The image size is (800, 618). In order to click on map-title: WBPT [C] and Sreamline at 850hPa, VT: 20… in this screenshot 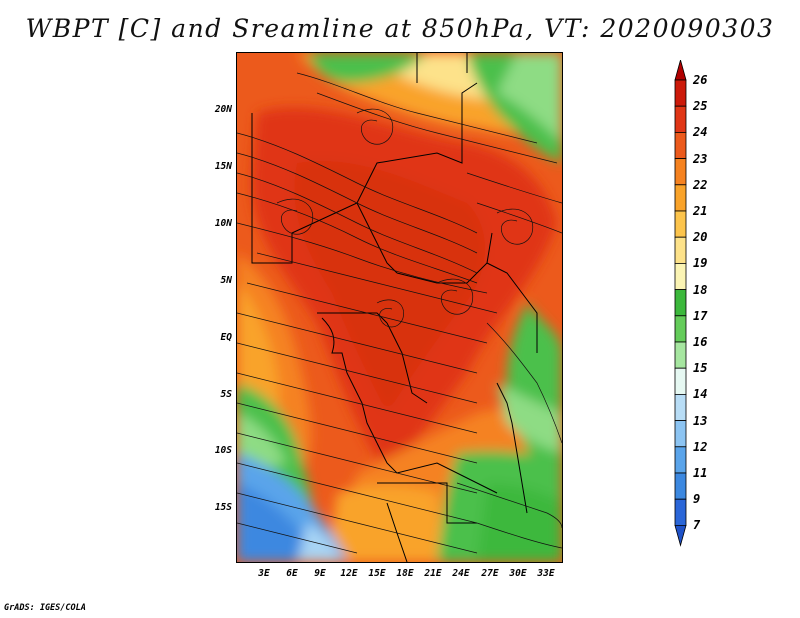, I will do `click(400, 28)`.